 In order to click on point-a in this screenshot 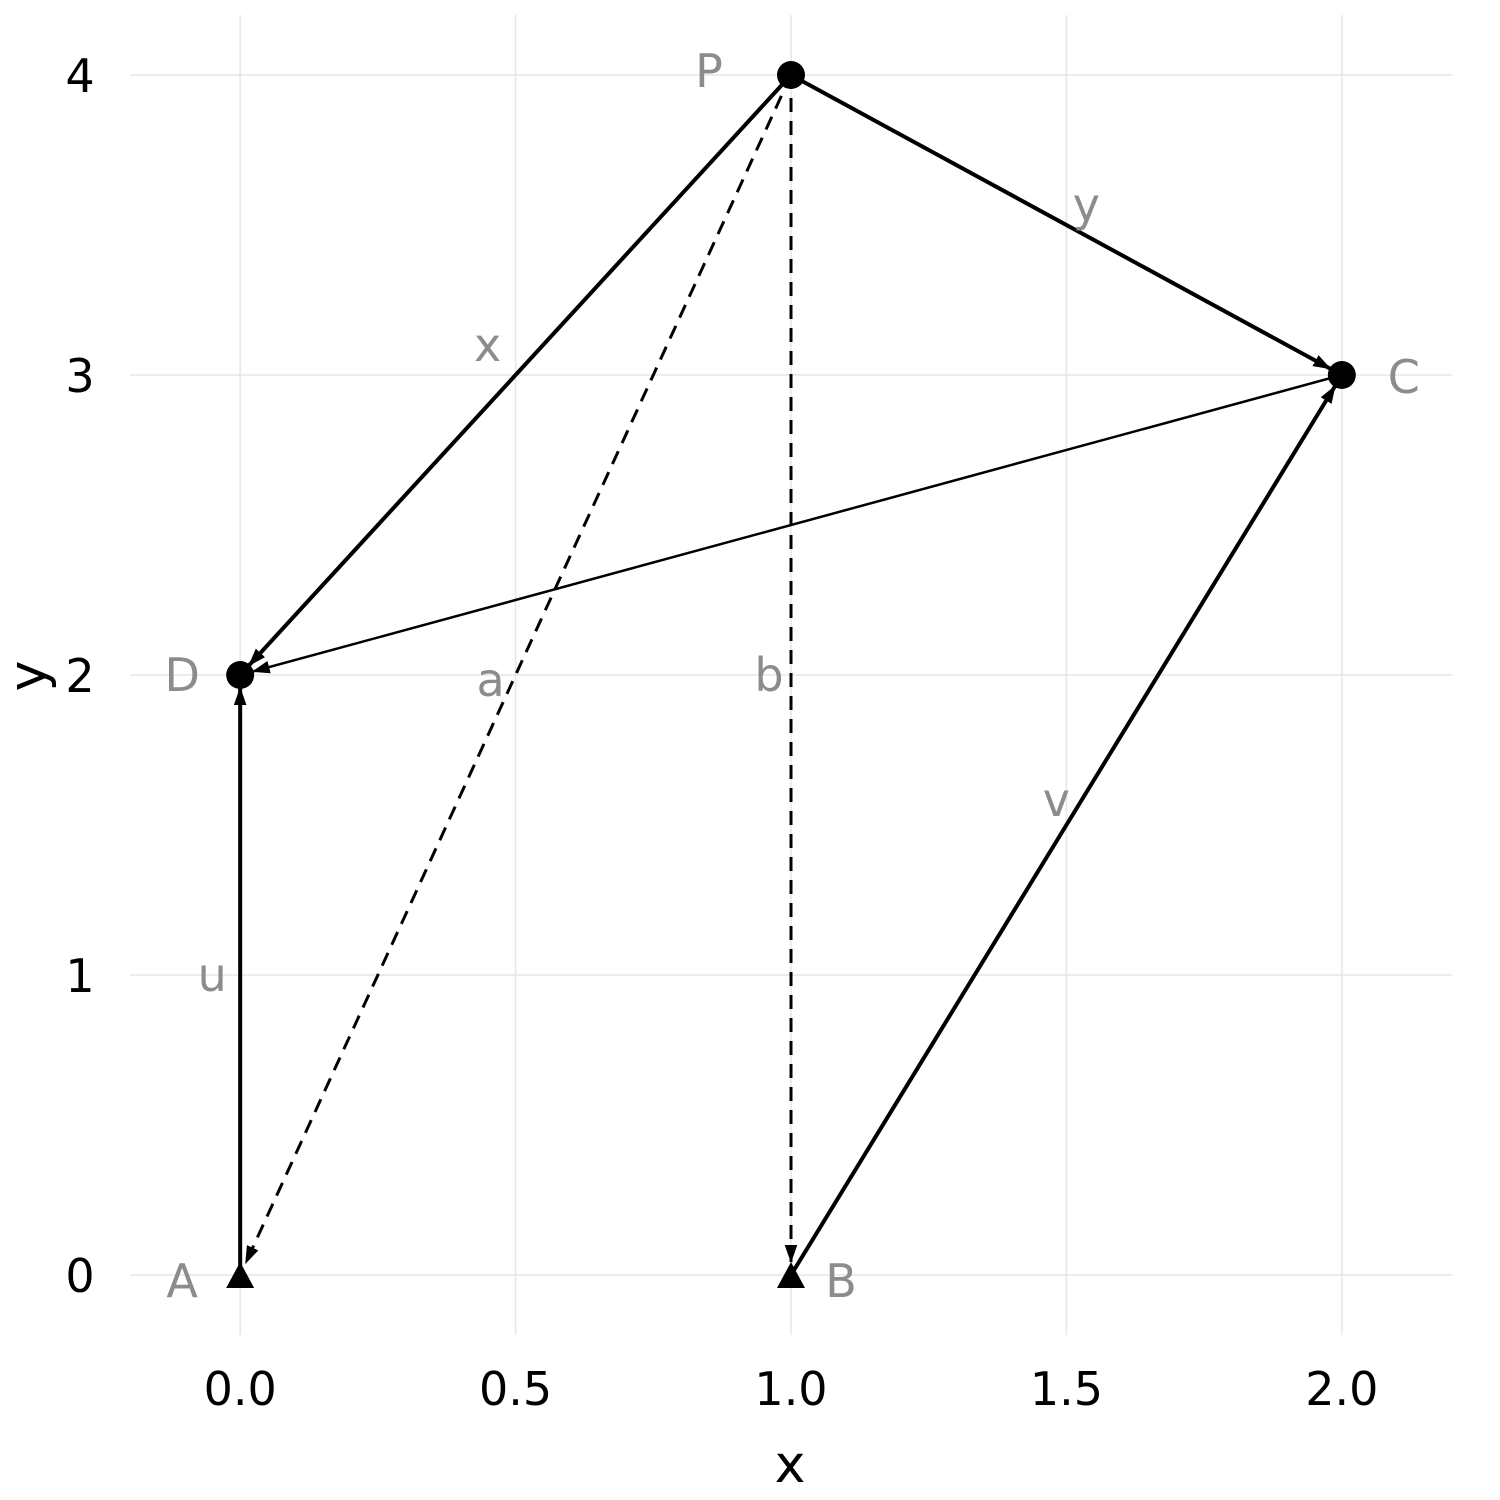, I will do `click(240, 1275)`.